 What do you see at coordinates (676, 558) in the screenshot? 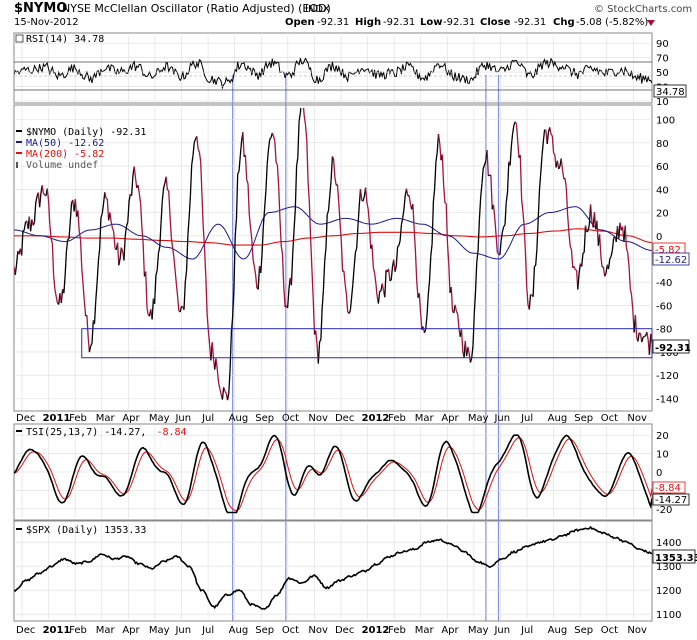
I see `spx-current-value: 1353.33` at bounding box center [676, 558].